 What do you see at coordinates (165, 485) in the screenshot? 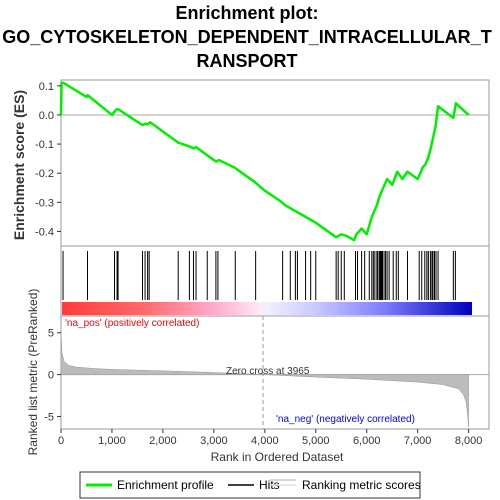
I see `legend-es-label: Enrichment profile` at bounding box center [165, 485].